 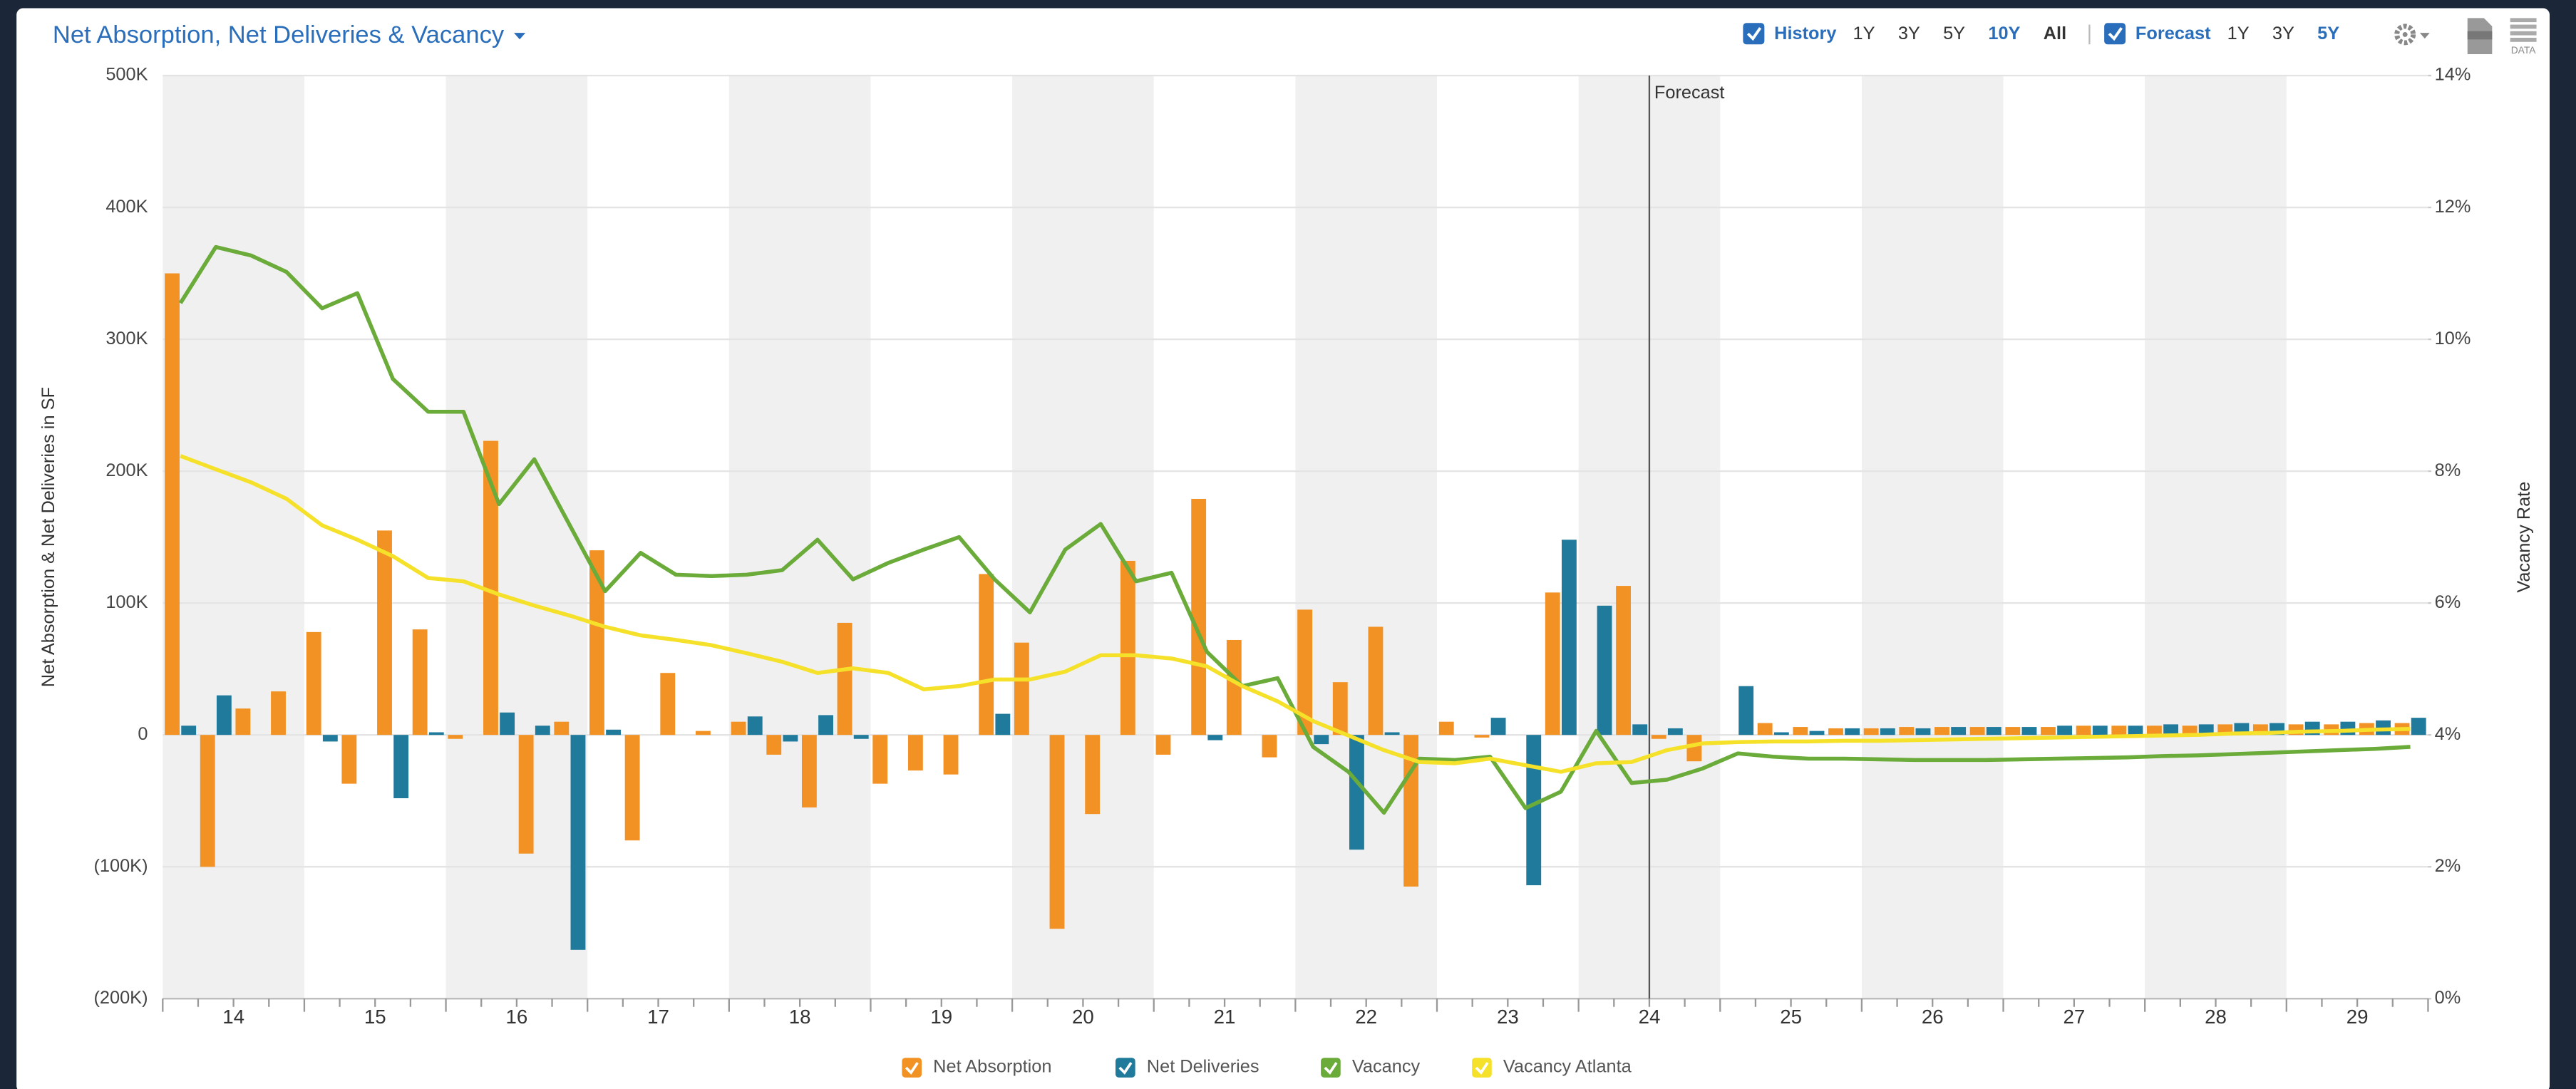 I want to click on legend-label: Net Absorption, so click(x=992, y=1067).